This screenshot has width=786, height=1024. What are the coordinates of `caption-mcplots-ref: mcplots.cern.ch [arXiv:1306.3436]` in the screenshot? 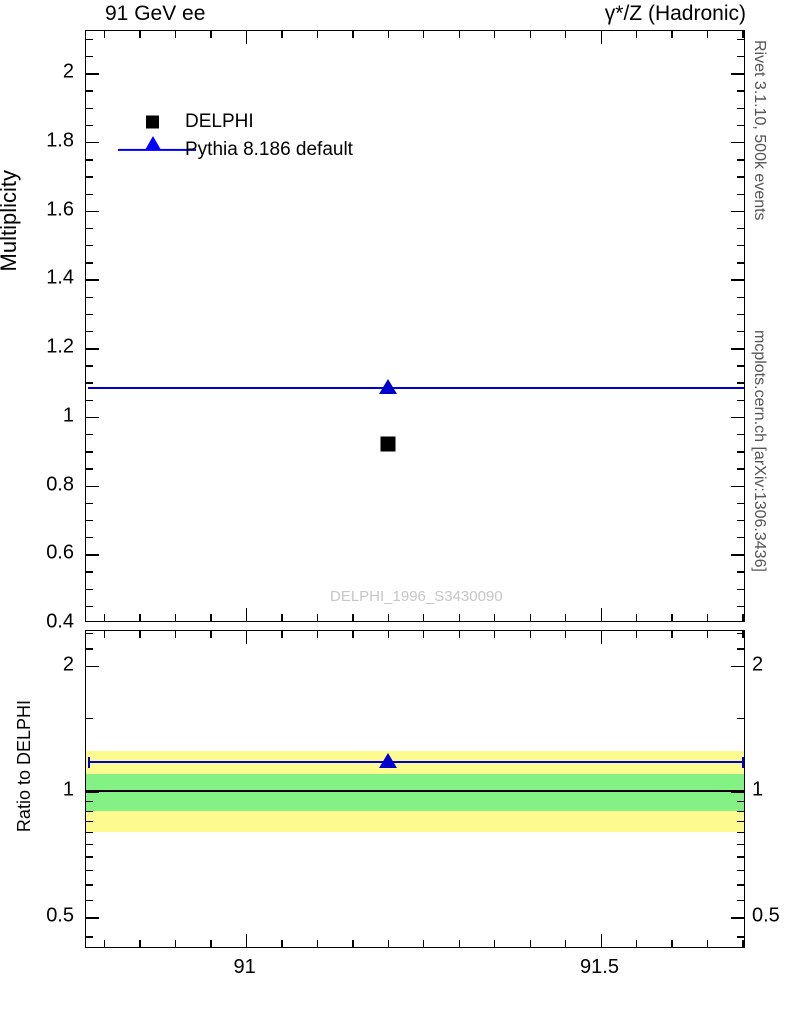 It's located at (759, 451).